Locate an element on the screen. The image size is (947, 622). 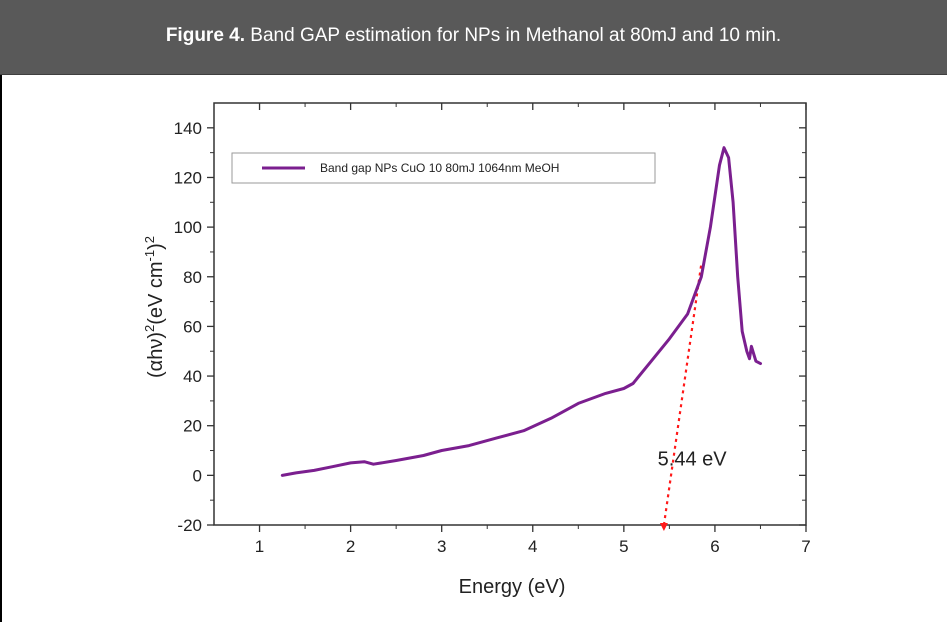
legend: Band gap NPs CuO 10 80mJ 1064nm MeOH is located at coordinates (443, 168).